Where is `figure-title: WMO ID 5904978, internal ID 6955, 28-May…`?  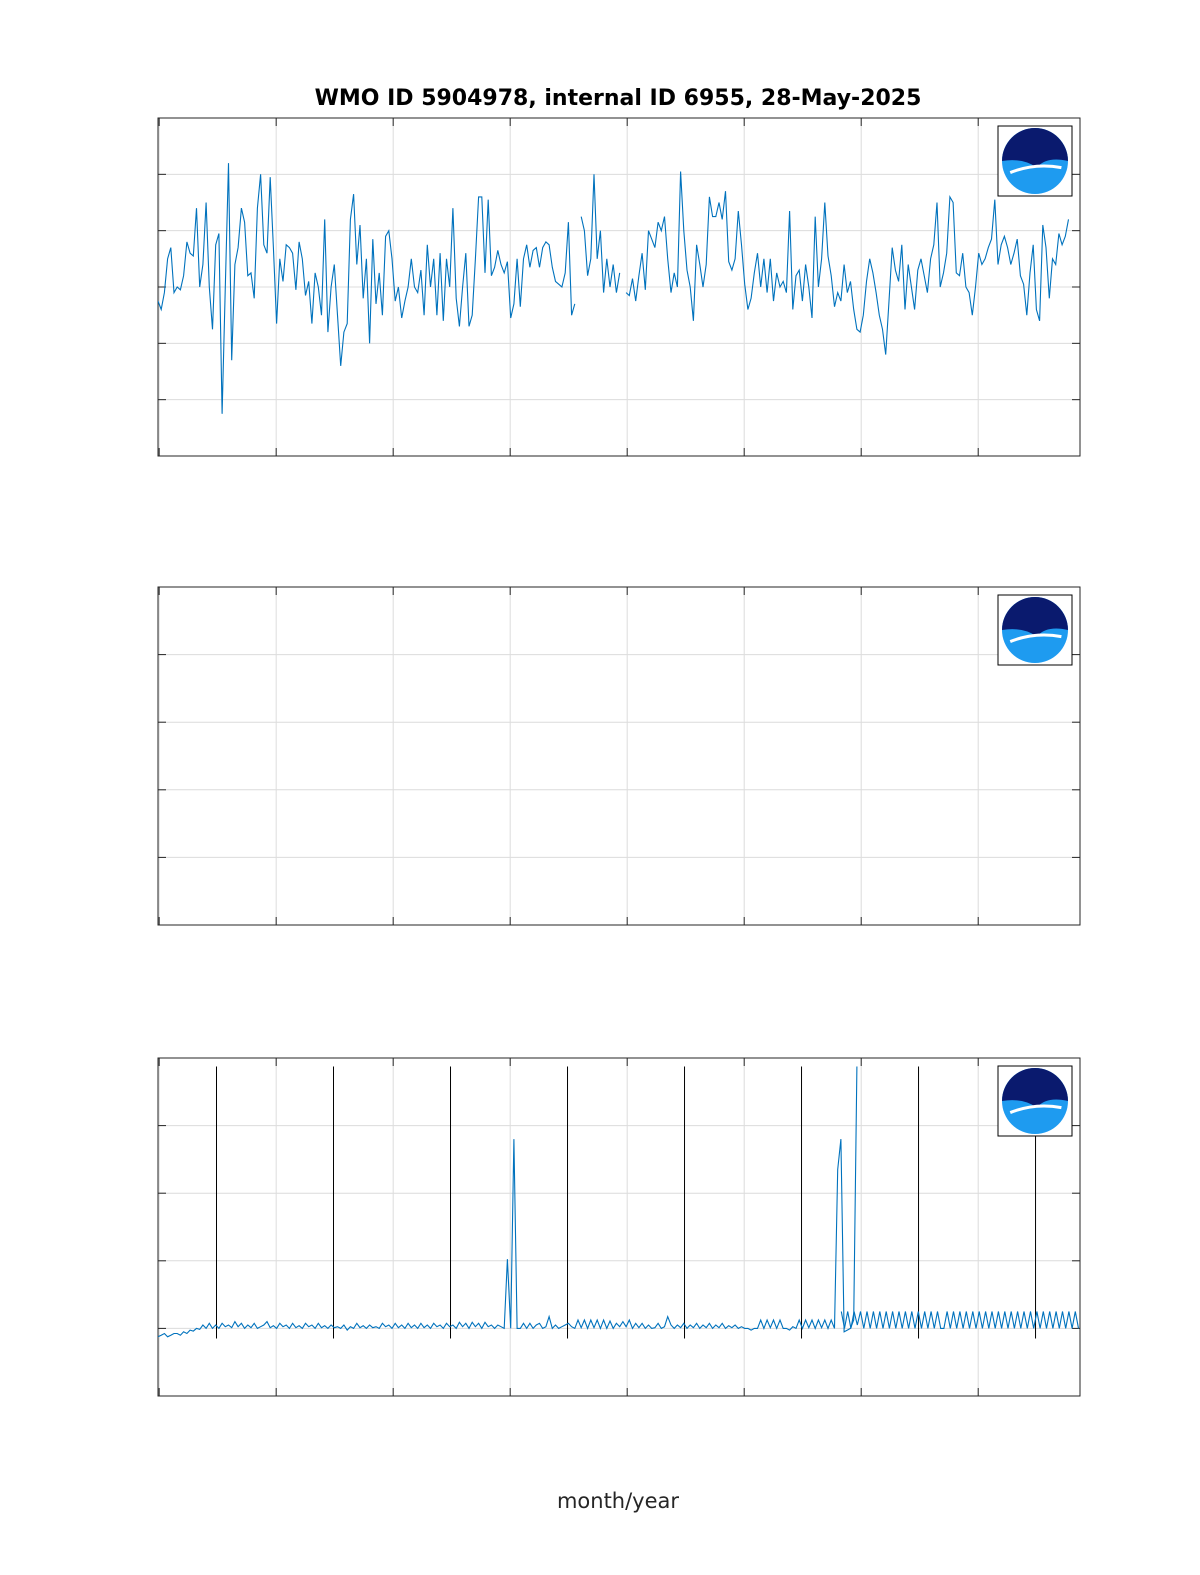 figure-title: WMO ID 5904978, internal ID 6955, 28-May… is located at coordinates (618, 98).